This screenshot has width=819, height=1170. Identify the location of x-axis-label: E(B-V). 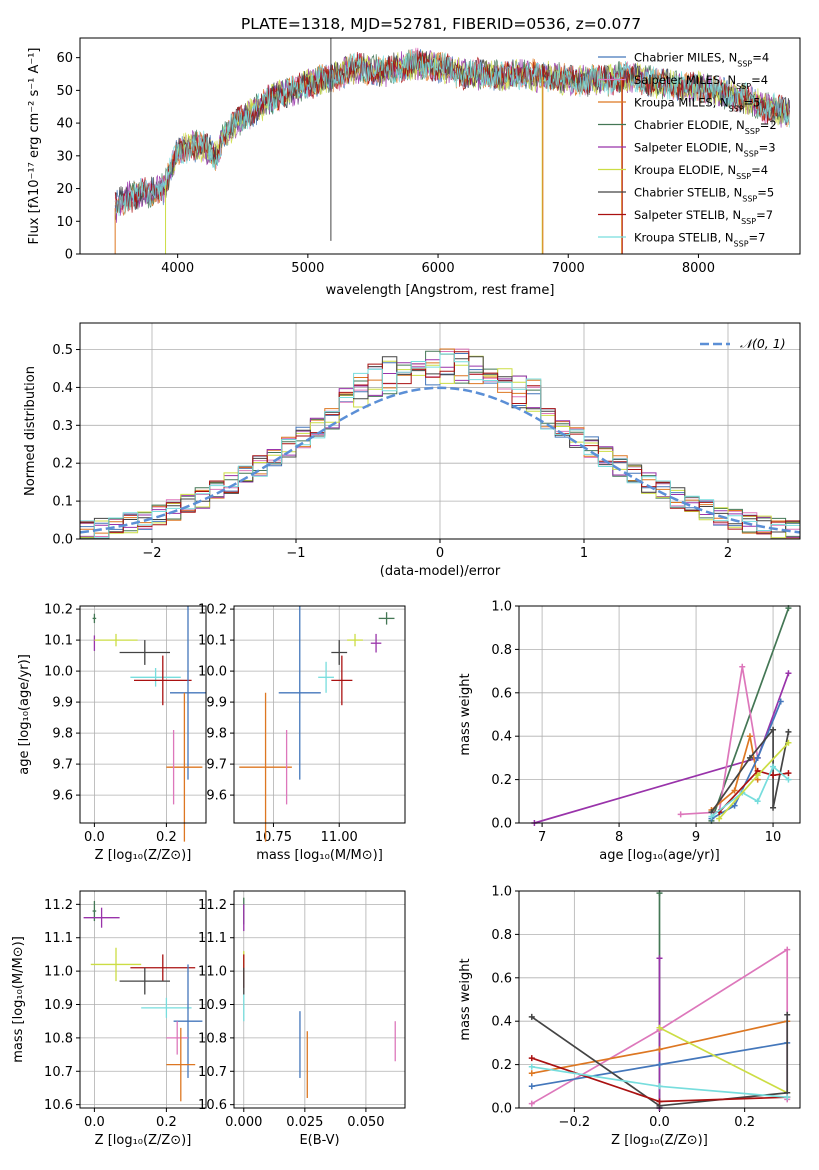
(319, 1140).